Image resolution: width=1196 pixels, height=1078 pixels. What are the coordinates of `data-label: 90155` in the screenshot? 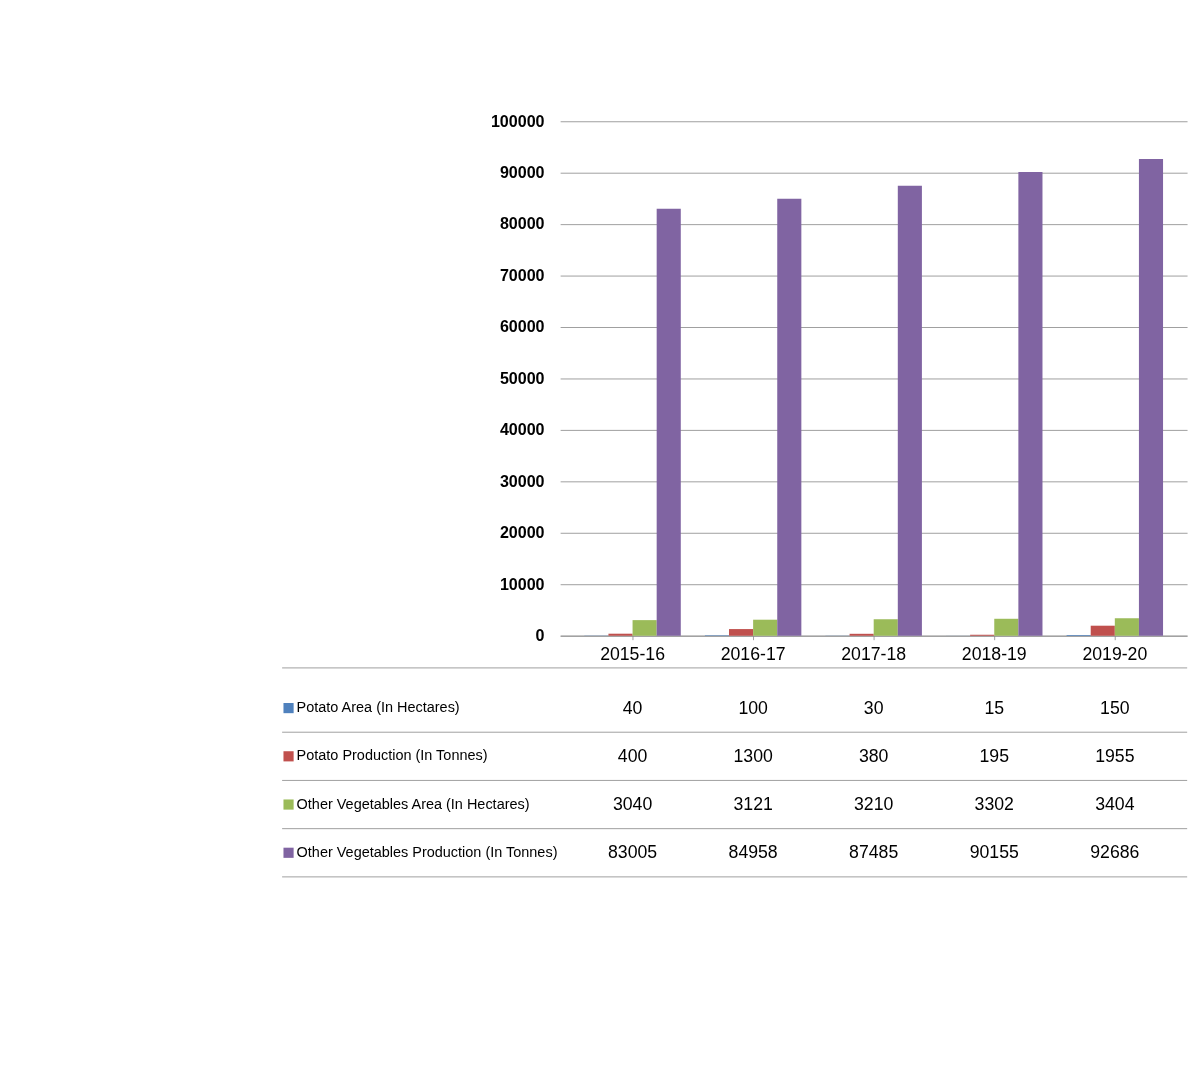 It's located at (994, 852).